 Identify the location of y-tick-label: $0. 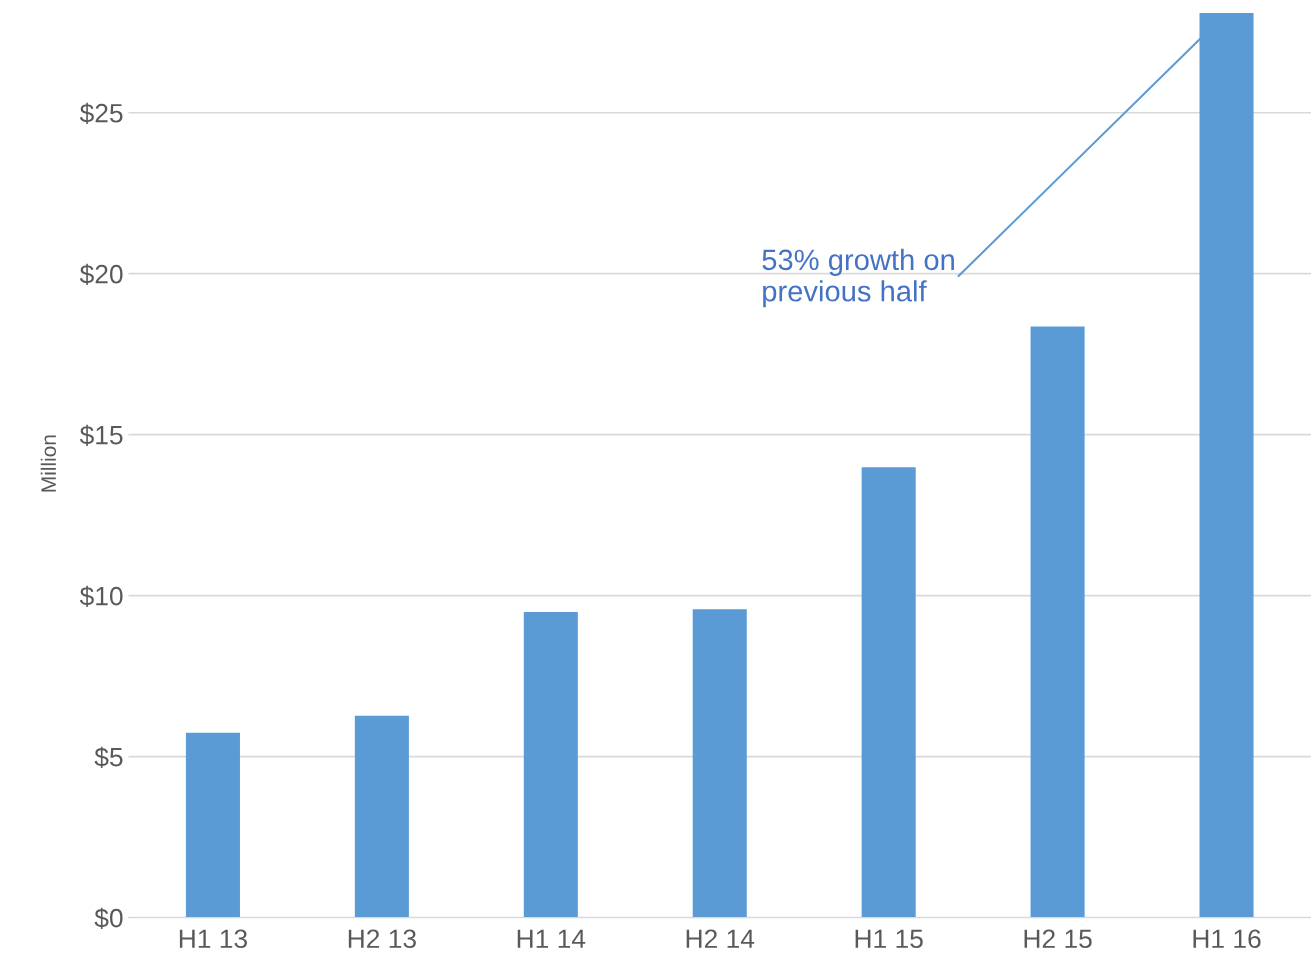
(108, 918).